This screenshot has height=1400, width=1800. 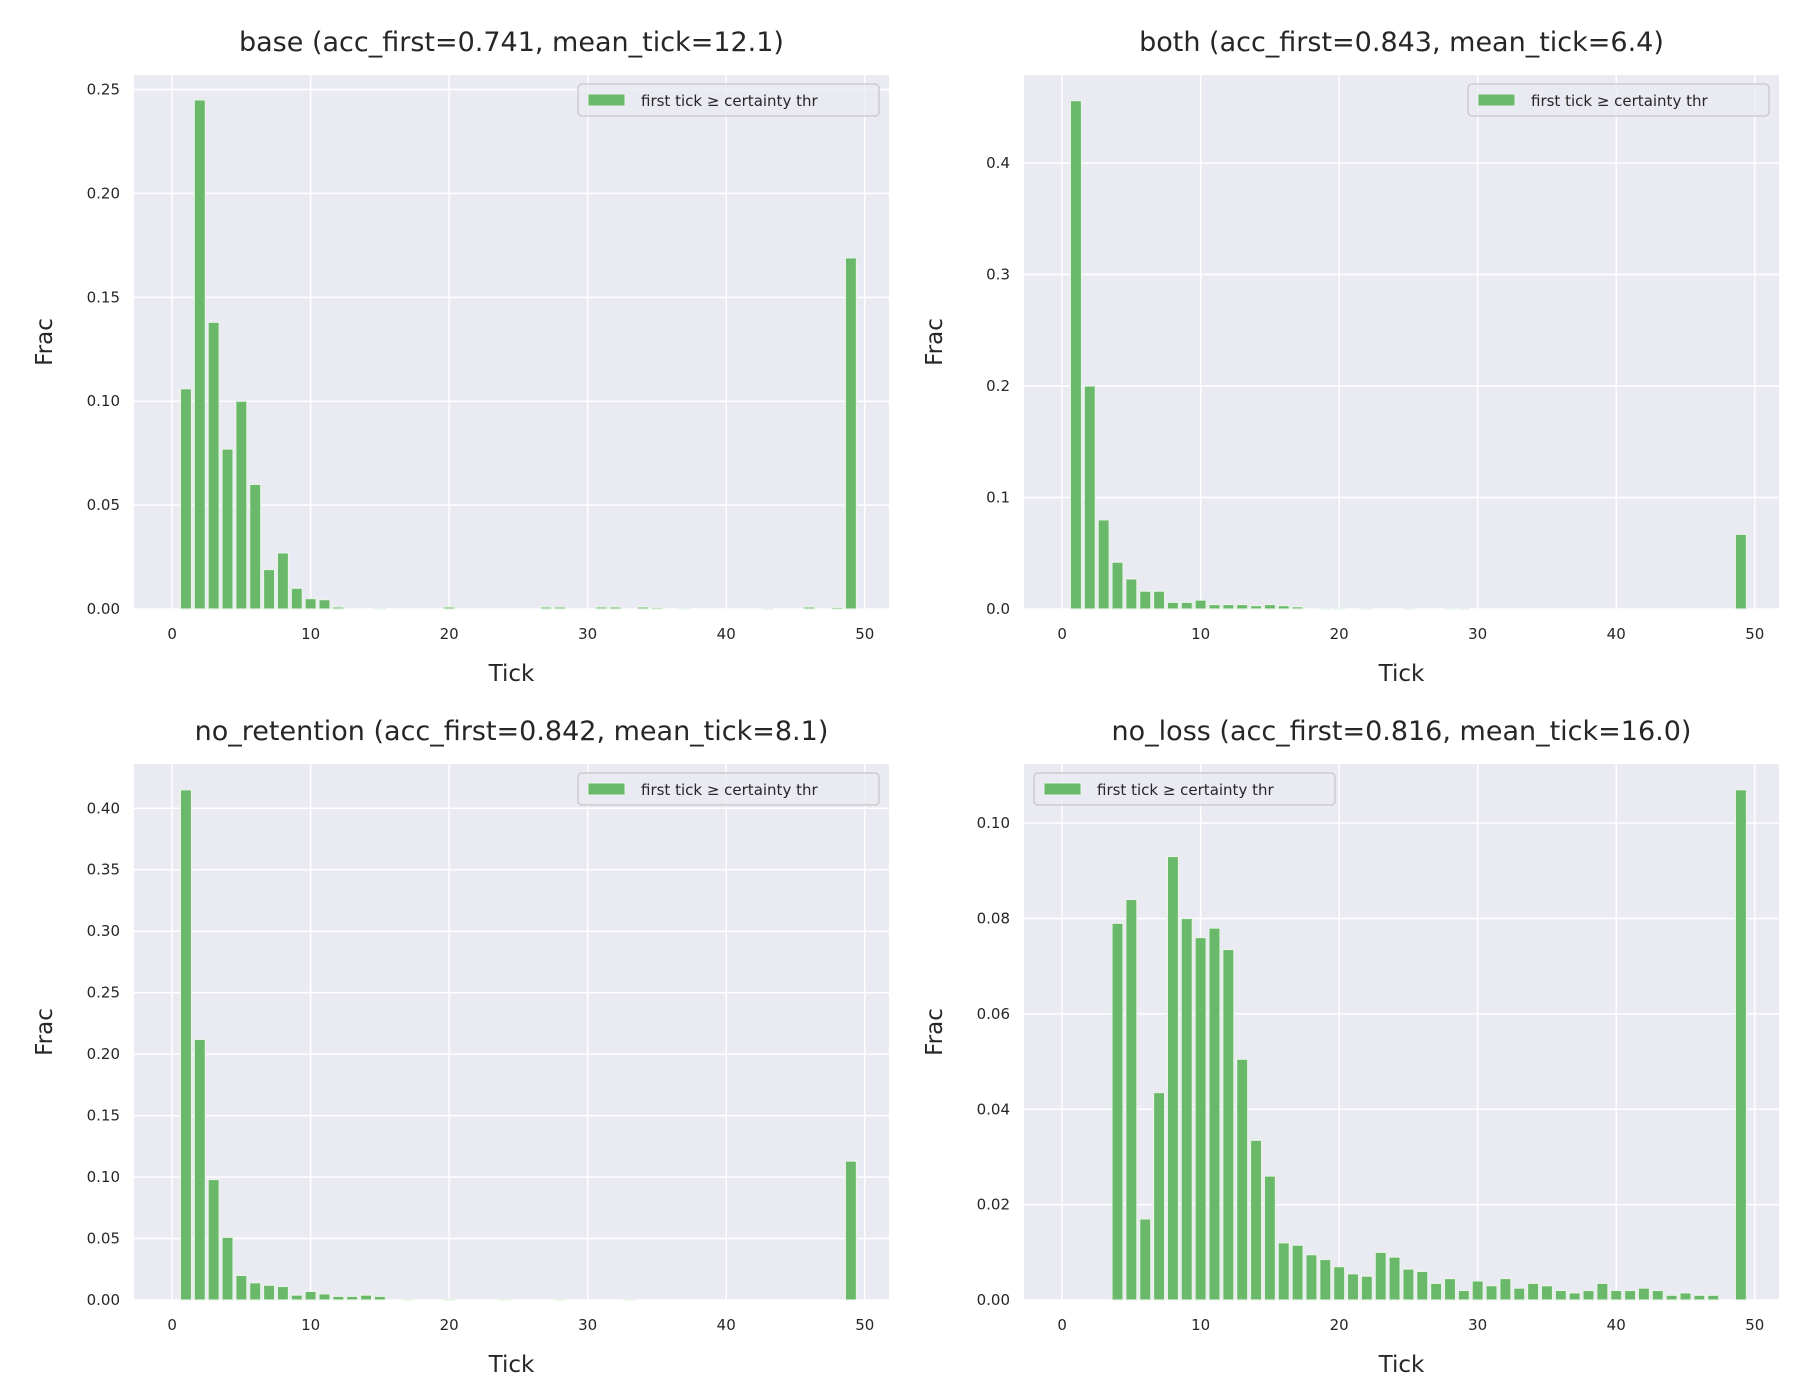 I want to click on x-axis-label: Tick, so click(x=1401, y=1365).